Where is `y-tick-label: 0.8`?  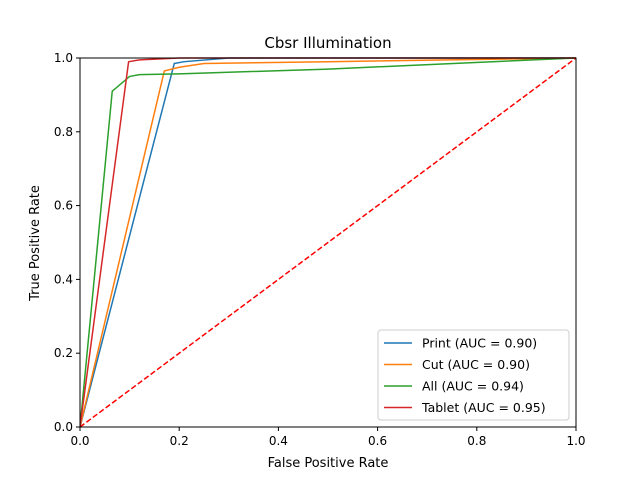
y-tick-label: 0.8 is located at coordinates (63, 132).